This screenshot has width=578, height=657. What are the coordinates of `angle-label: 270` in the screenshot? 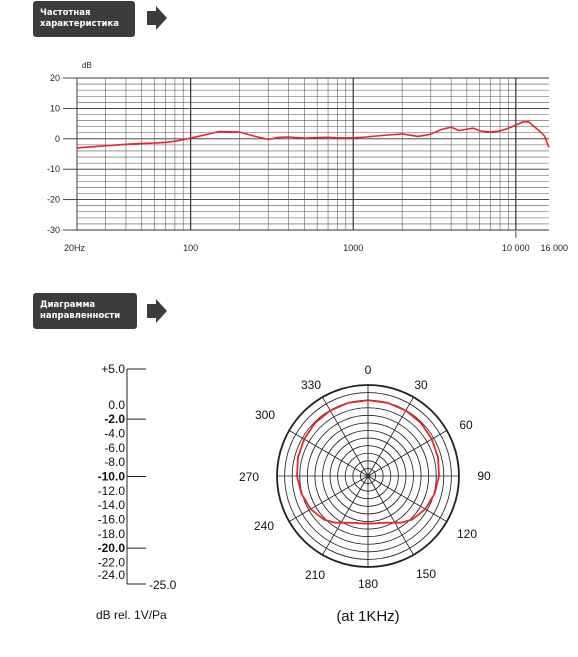 It's located at (249, 477).